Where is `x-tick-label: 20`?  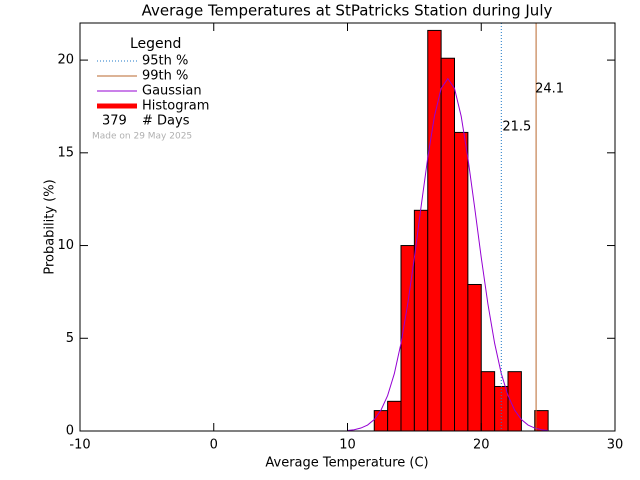 x-tick-label: 20 is located at coordinates (481, 445).